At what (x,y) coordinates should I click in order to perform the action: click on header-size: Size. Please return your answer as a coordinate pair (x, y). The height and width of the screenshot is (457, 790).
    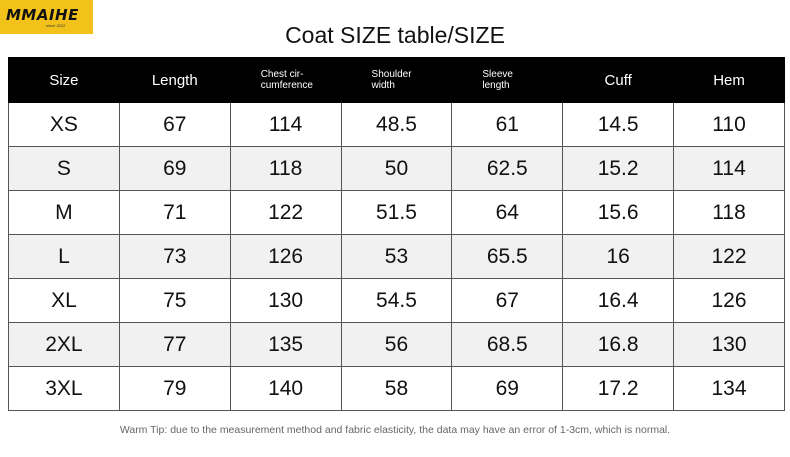
    Looking at the image, I should click on (64, 80).